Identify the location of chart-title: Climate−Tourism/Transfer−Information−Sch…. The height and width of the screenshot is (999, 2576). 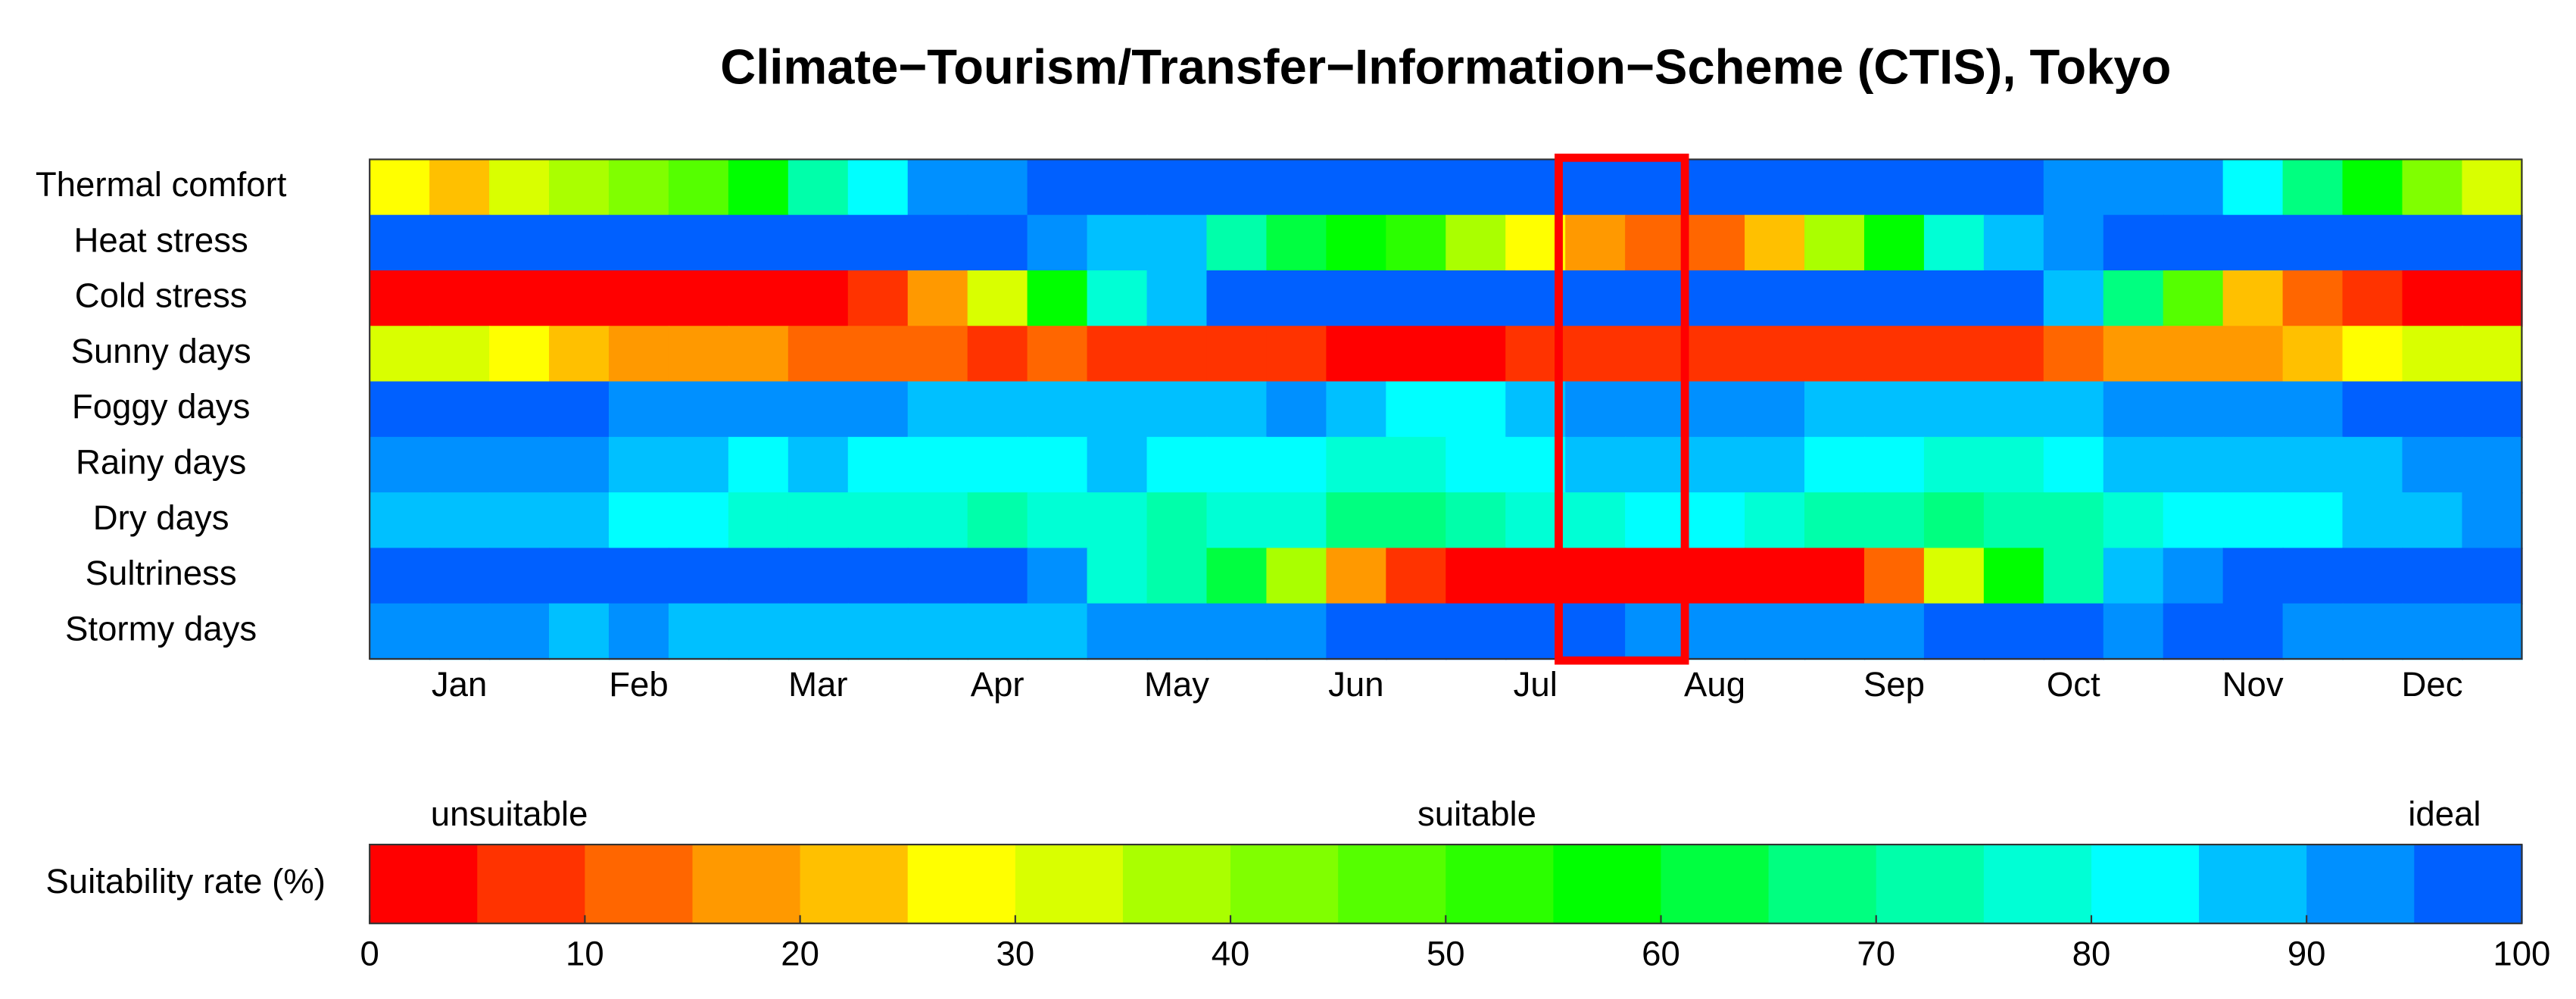
(1445, 67).